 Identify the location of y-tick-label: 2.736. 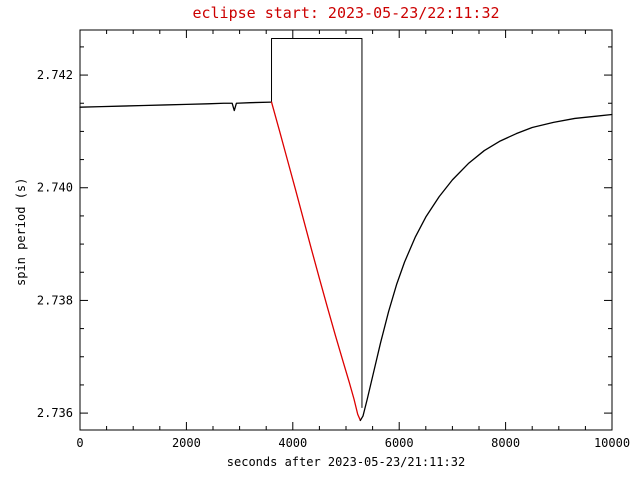
(55, 413).